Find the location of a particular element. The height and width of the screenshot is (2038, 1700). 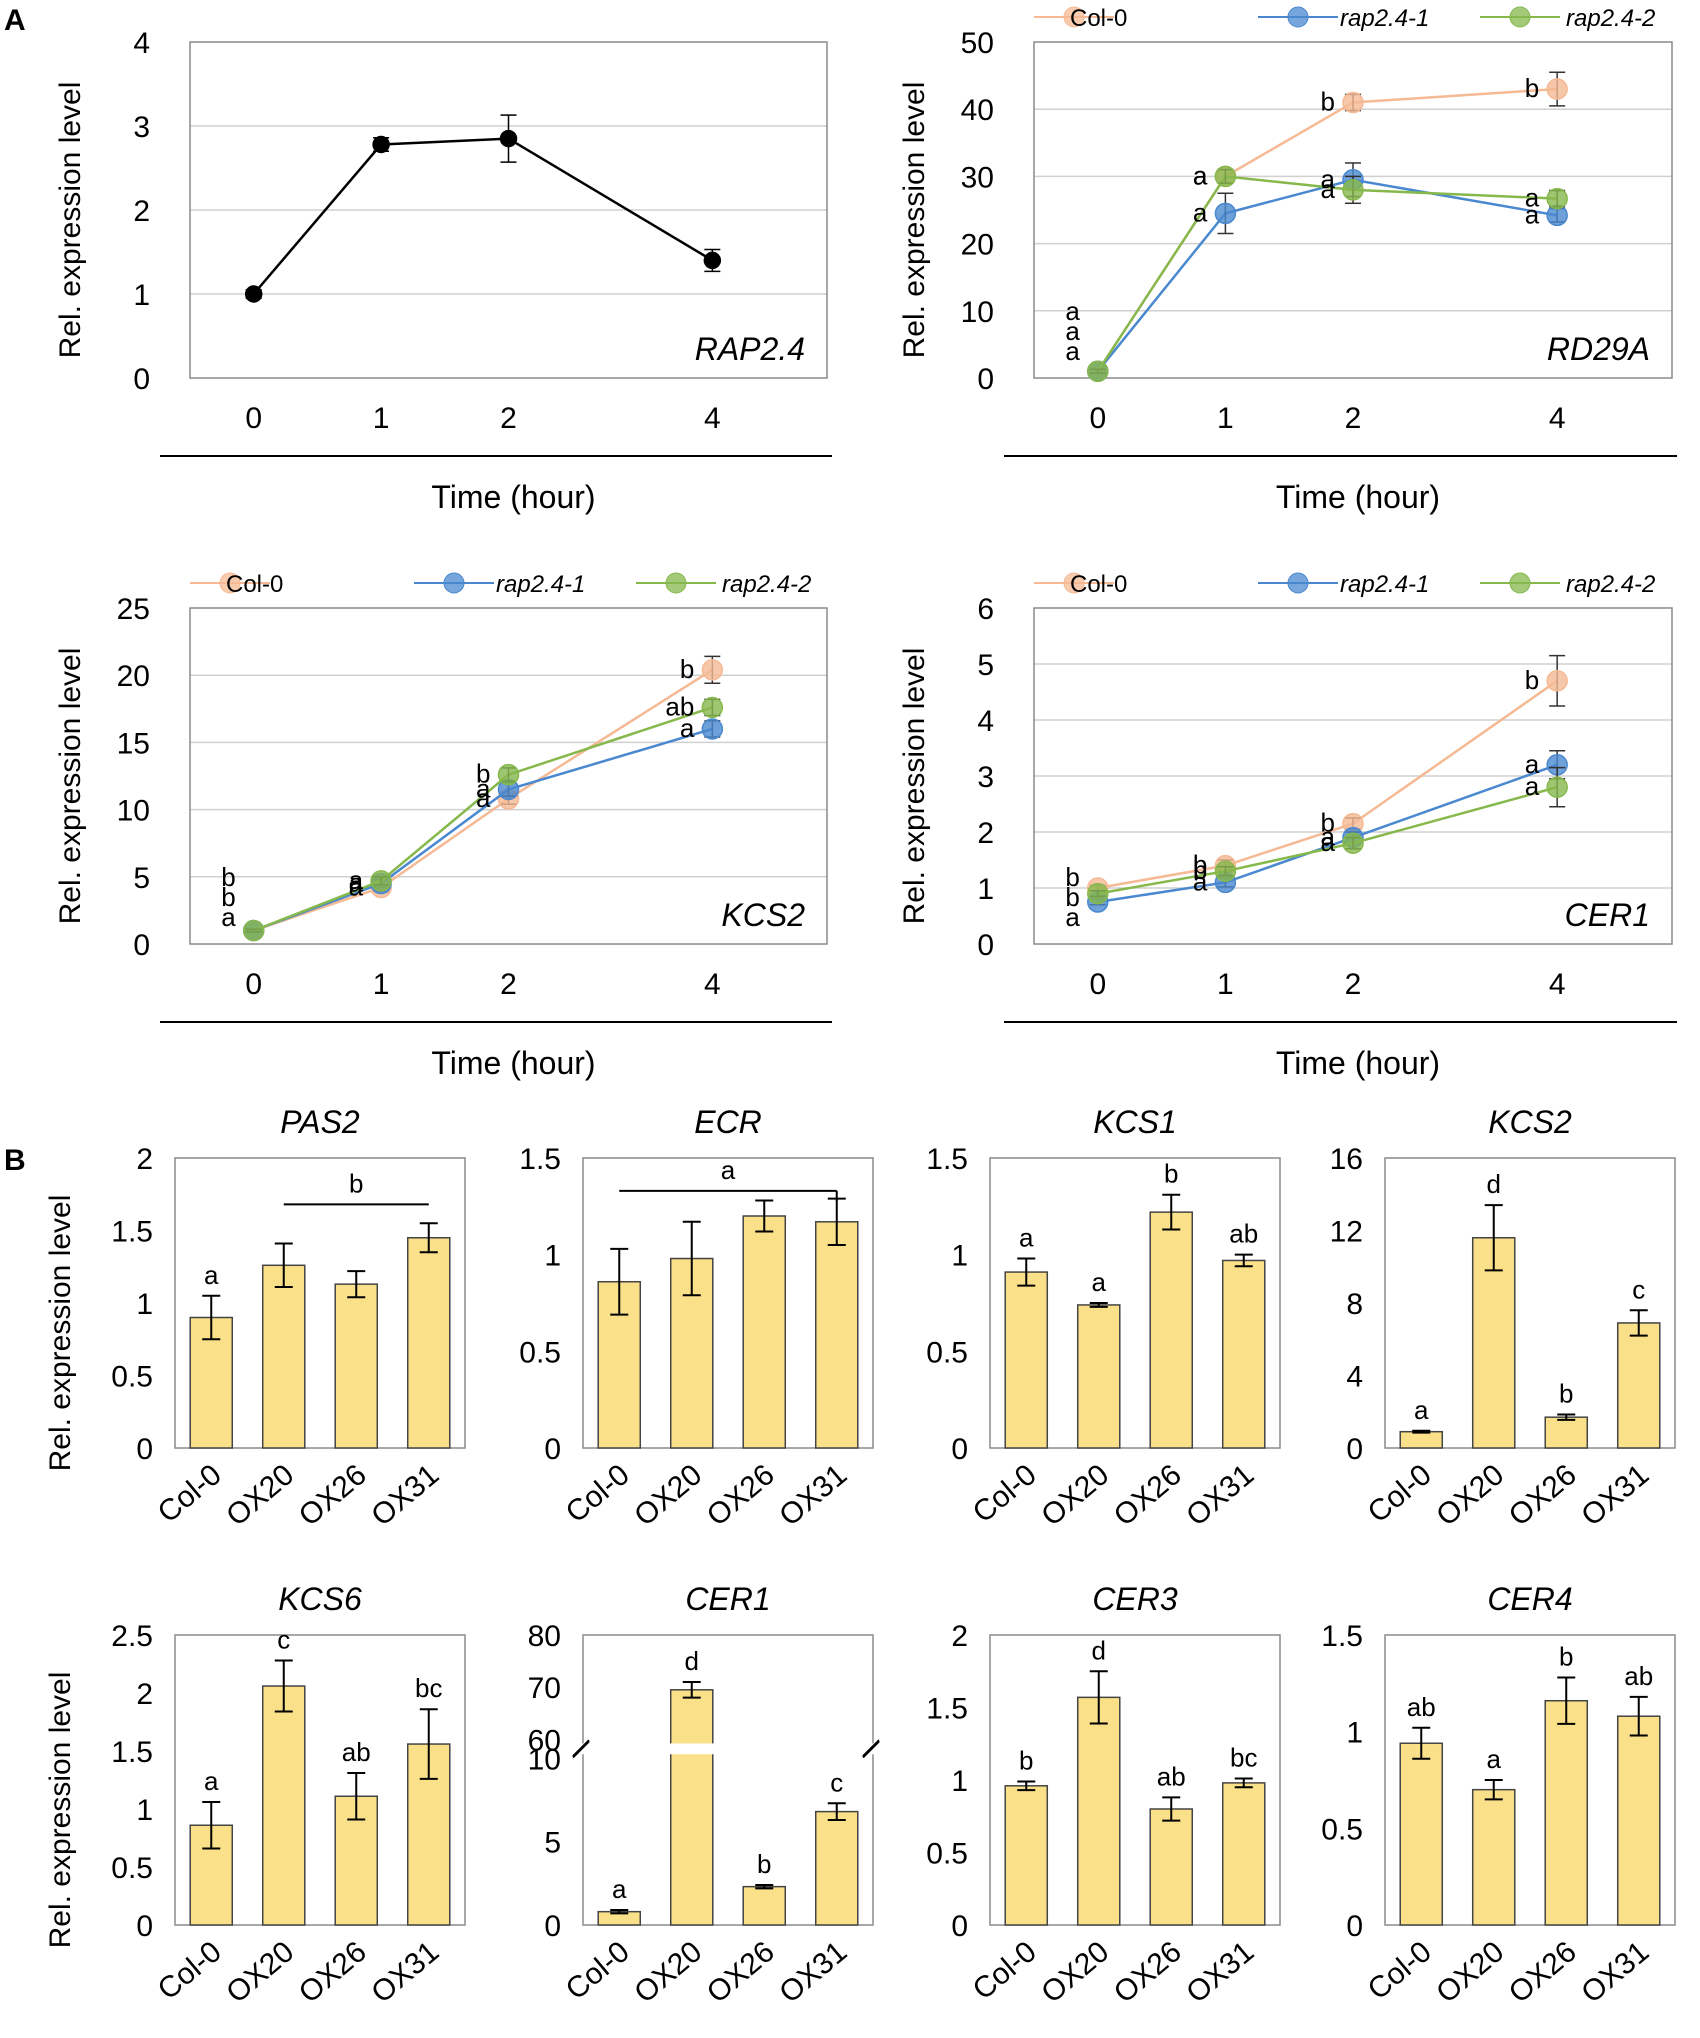

x-axis-label: Time (hour) is located at coordinates (1358, 497).